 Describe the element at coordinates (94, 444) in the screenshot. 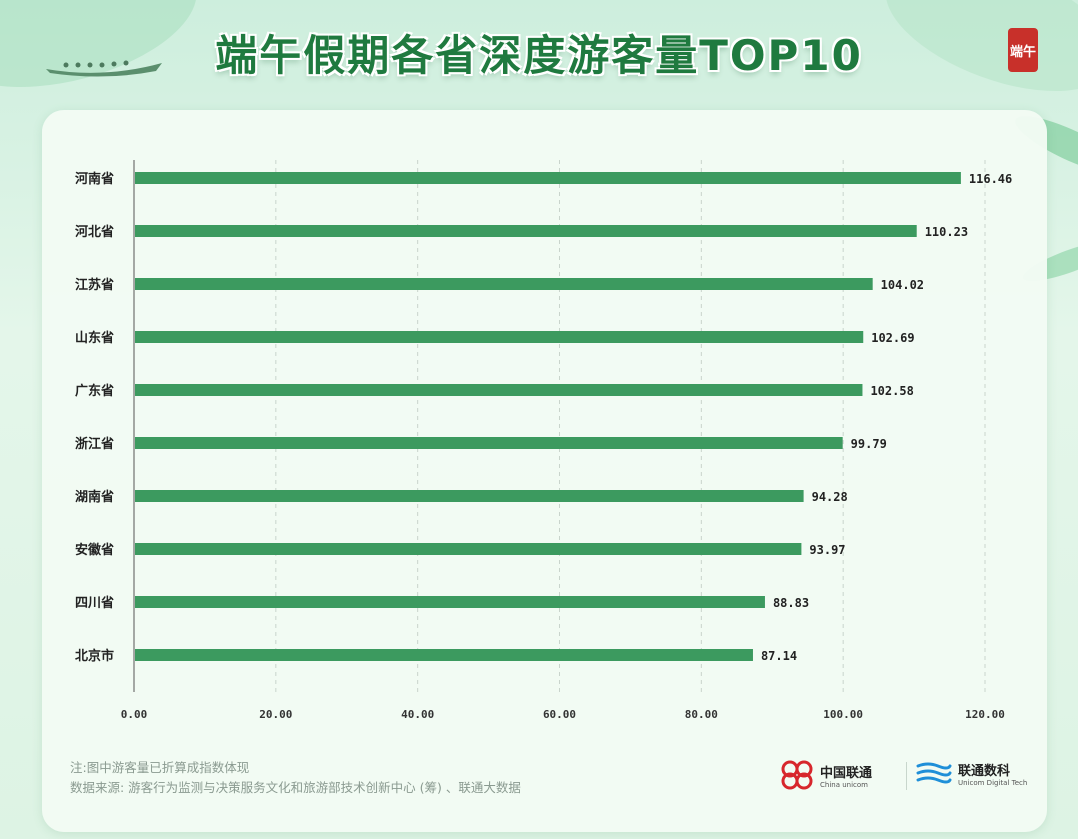

I see `category-label: 浙江省` at that location.